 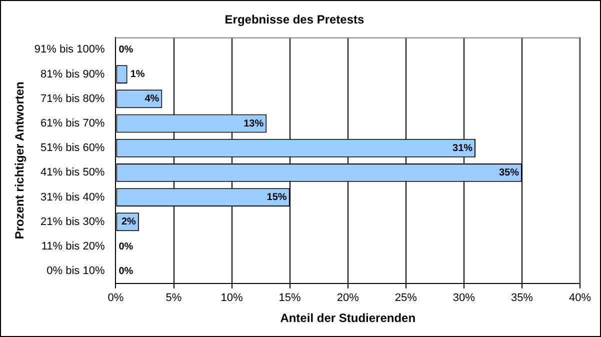 What do you see at coordinates (348, 298) in the screenshot?
I see `x-tick-label: 20%` at bounding box center [348, 298].